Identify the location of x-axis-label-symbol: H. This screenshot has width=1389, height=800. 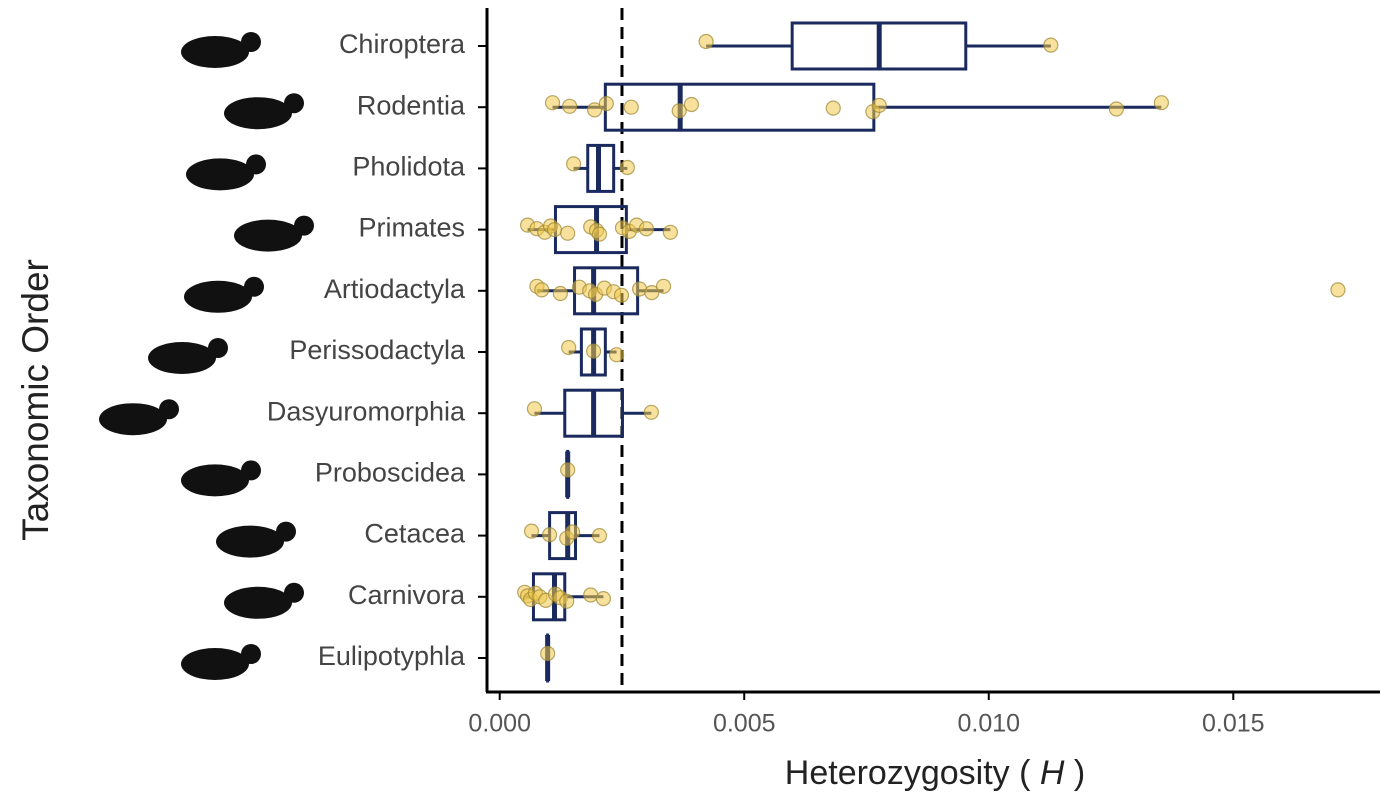
(1052, 773).